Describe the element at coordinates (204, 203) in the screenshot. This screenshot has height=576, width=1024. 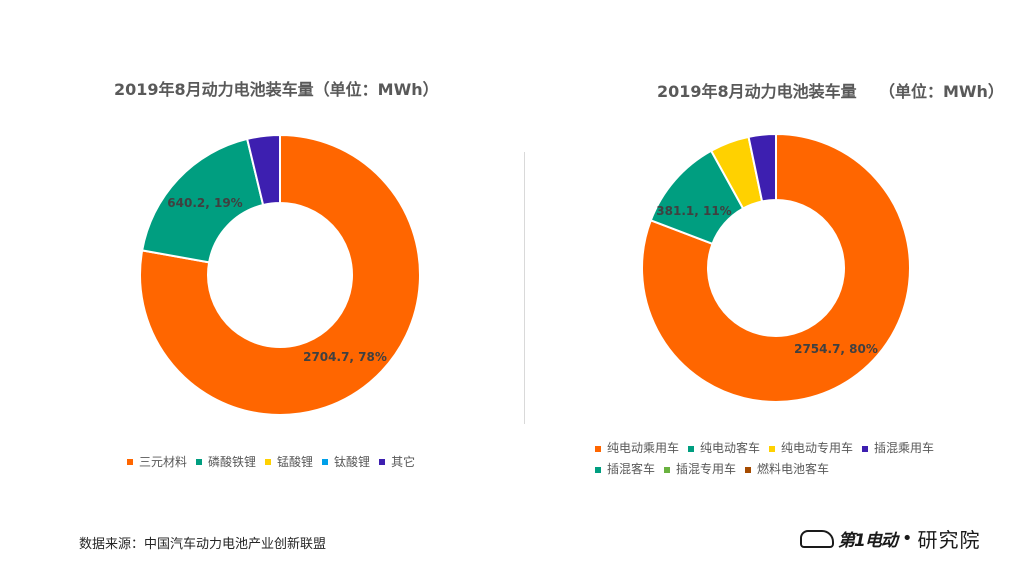
I see `left-data-label-1: 640.2, 19%` at that location.